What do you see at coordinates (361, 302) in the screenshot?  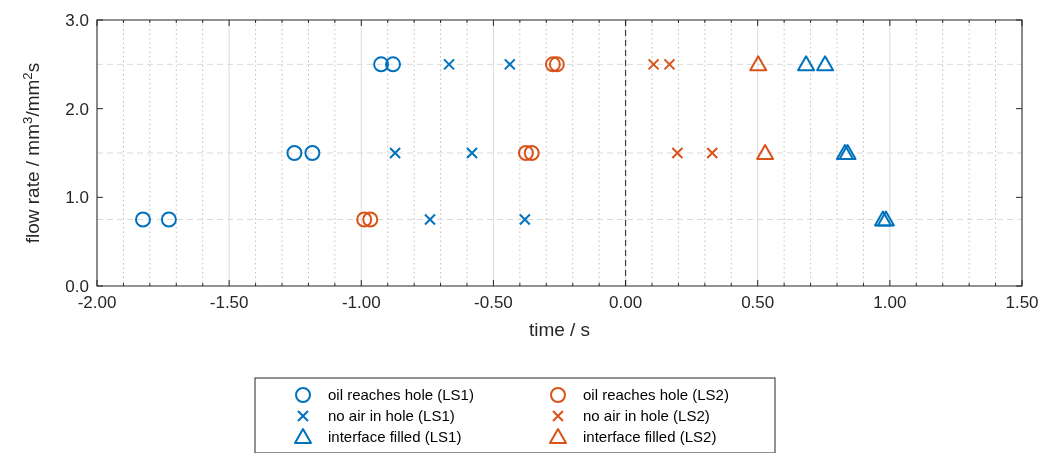 I see `x-tick-label: -1.00` at bounding box center [361, 302].